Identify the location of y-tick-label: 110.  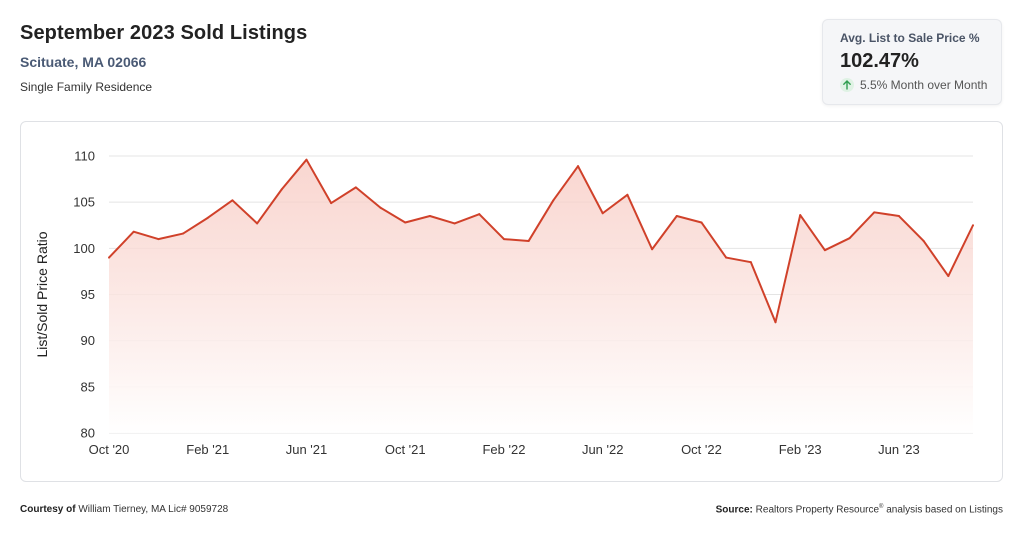
(84, 156).